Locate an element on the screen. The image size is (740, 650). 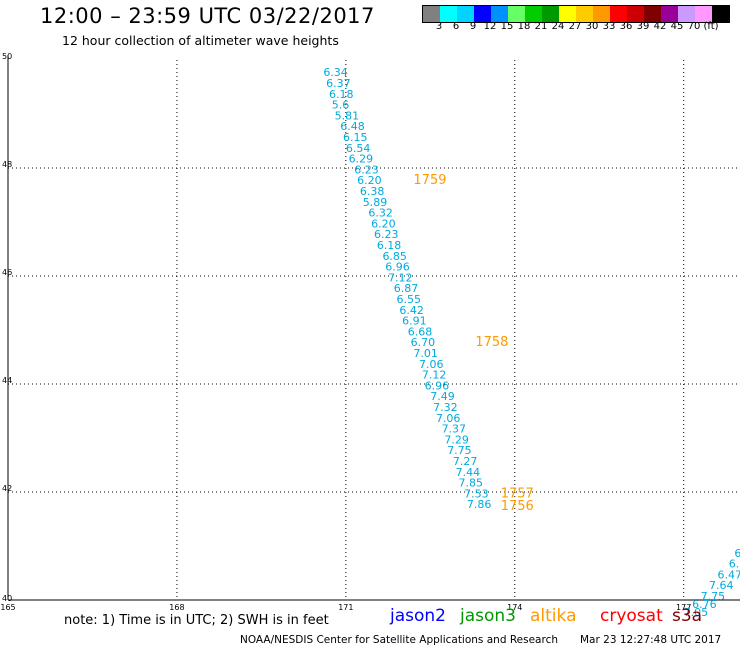
y-tick-label: 42 is located at coordinates (7, 488).